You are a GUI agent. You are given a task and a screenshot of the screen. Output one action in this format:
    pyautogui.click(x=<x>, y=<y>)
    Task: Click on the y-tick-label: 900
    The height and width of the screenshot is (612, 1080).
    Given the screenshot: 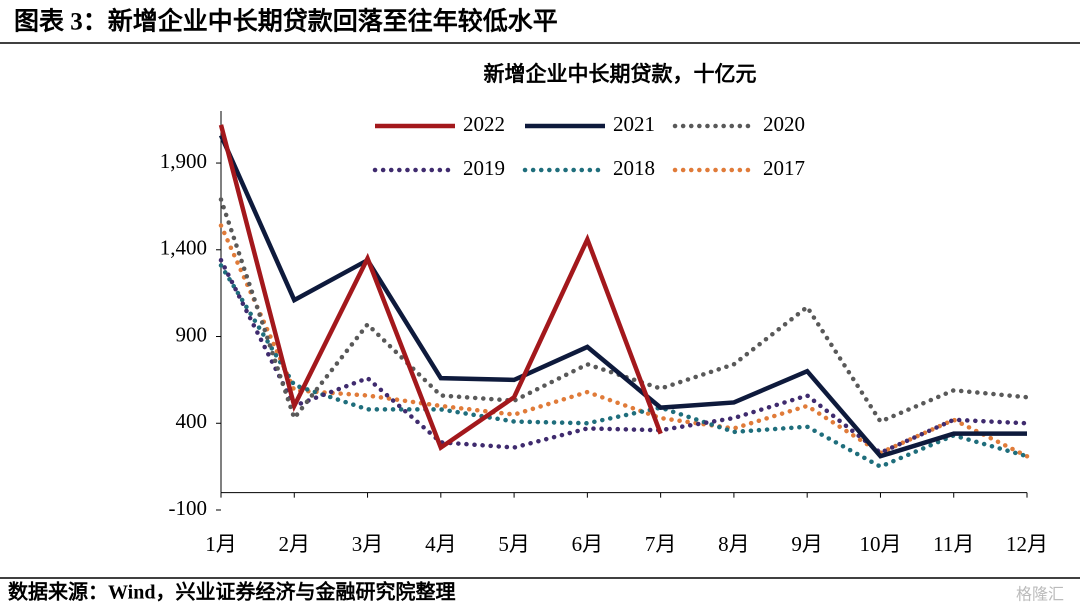 What is the action you would take?
    pyautogui.click(x=192, y=334)
    